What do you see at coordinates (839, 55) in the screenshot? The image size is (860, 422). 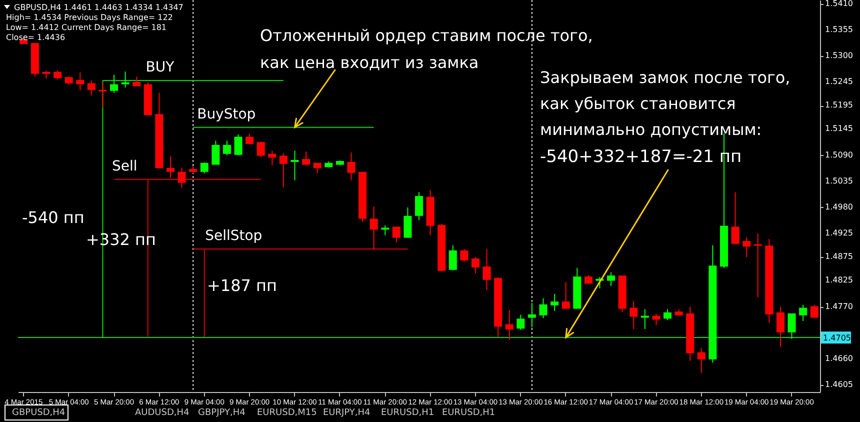 I see `y-tick-label: 1.5300` at bounding box center [839, 55].